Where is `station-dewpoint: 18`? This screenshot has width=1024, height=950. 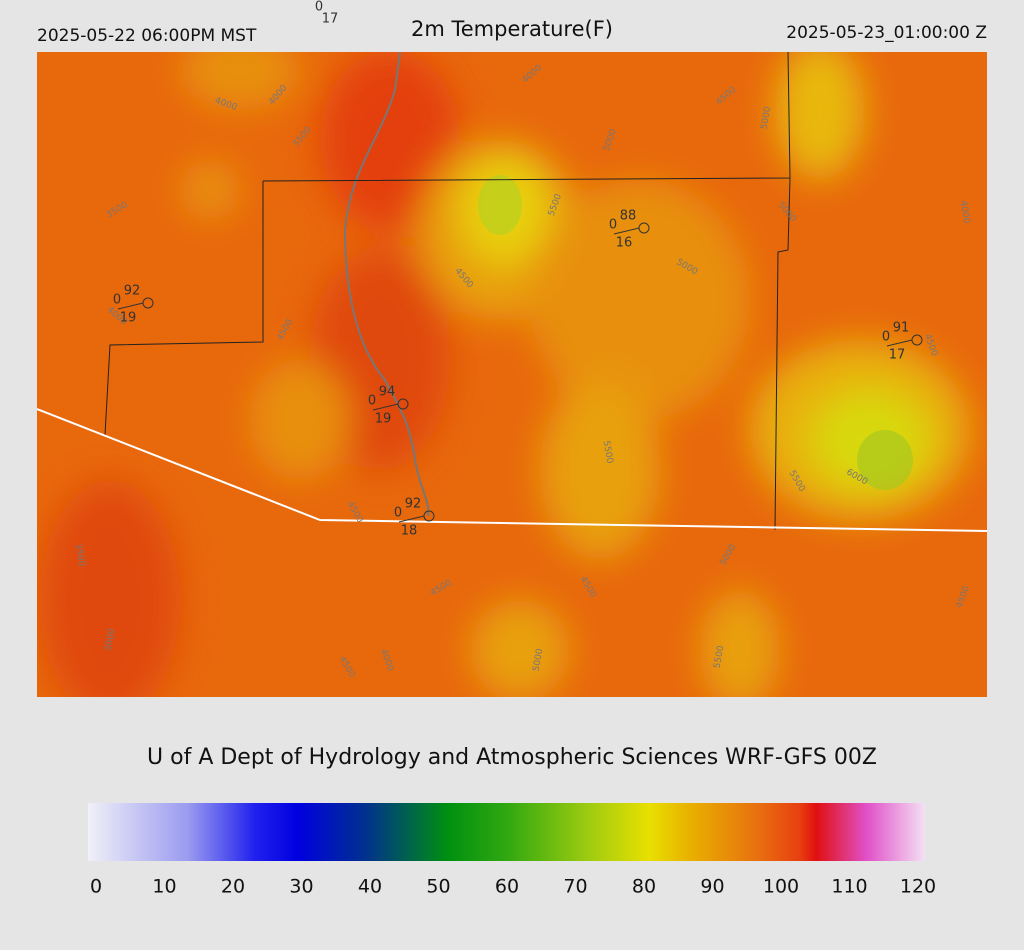
station-dewpoint: 18 is located at coordinates (409, 531).